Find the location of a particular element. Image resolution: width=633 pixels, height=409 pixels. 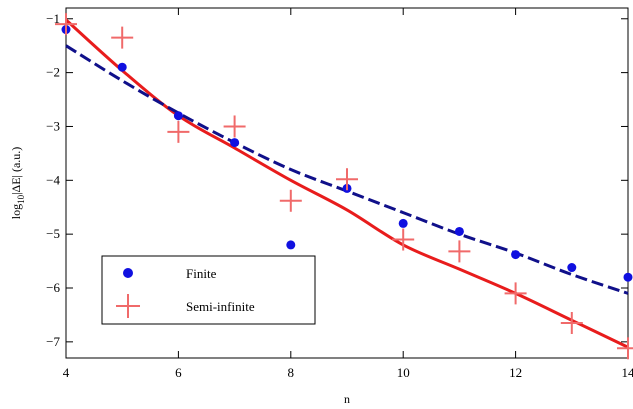

legend: Finite Semi-infinite is located at coordinates (208, 290).